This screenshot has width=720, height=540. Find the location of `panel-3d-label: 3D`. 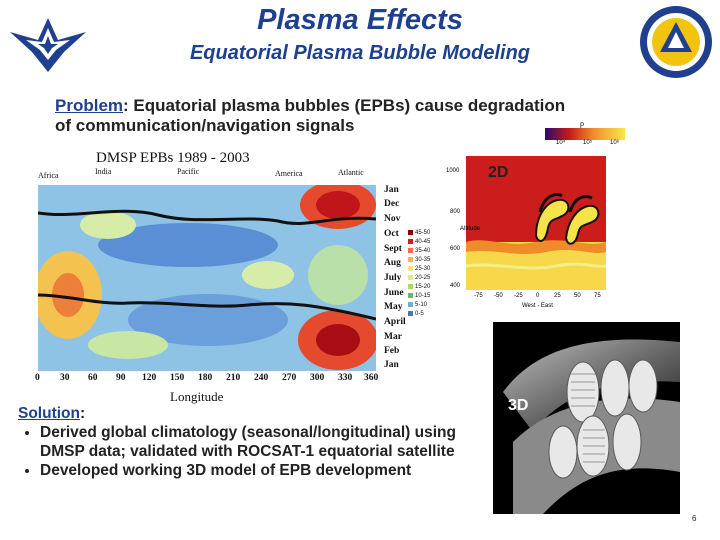

panel-3d-label: 3D is located at coordinates (518, 405).